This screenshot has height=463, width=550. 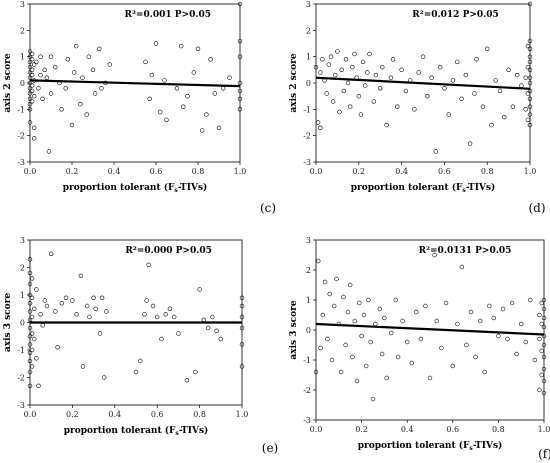 I want to click on panel-label: (d), so click(x=536, y=208).